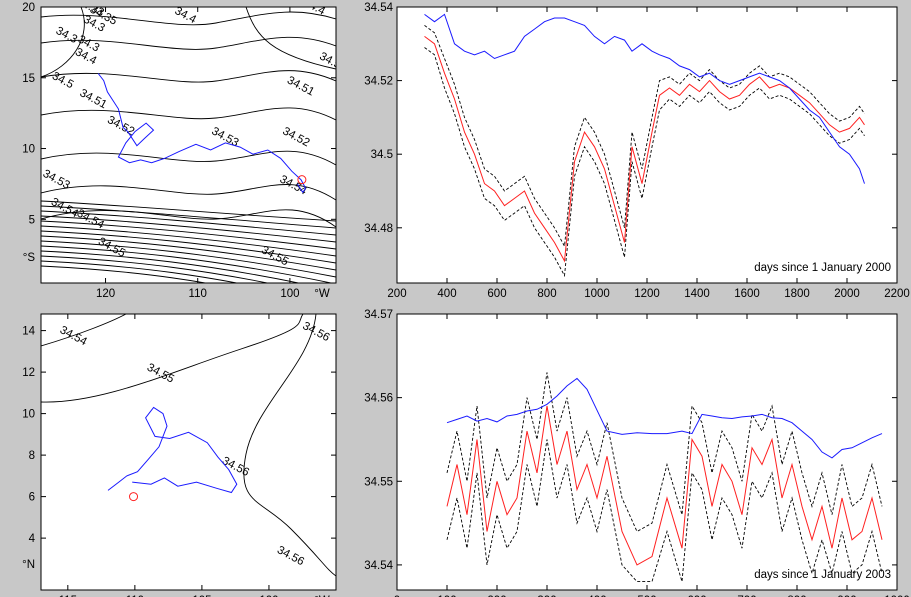  Describe the element at coordinates (546, 596) in the screenshot. I see `x-tick-label: 300` at that location.